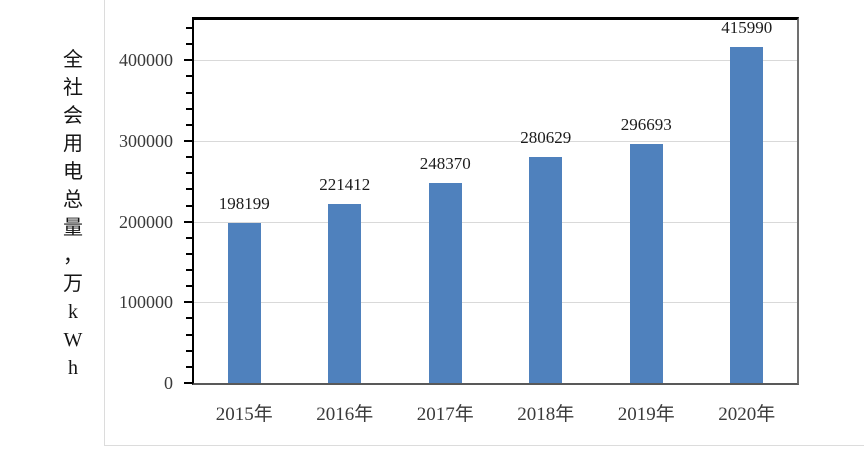 The height and width of the screenshot is (458, 864). I want to click on bar-value-label: 415990, so click(747, 28).